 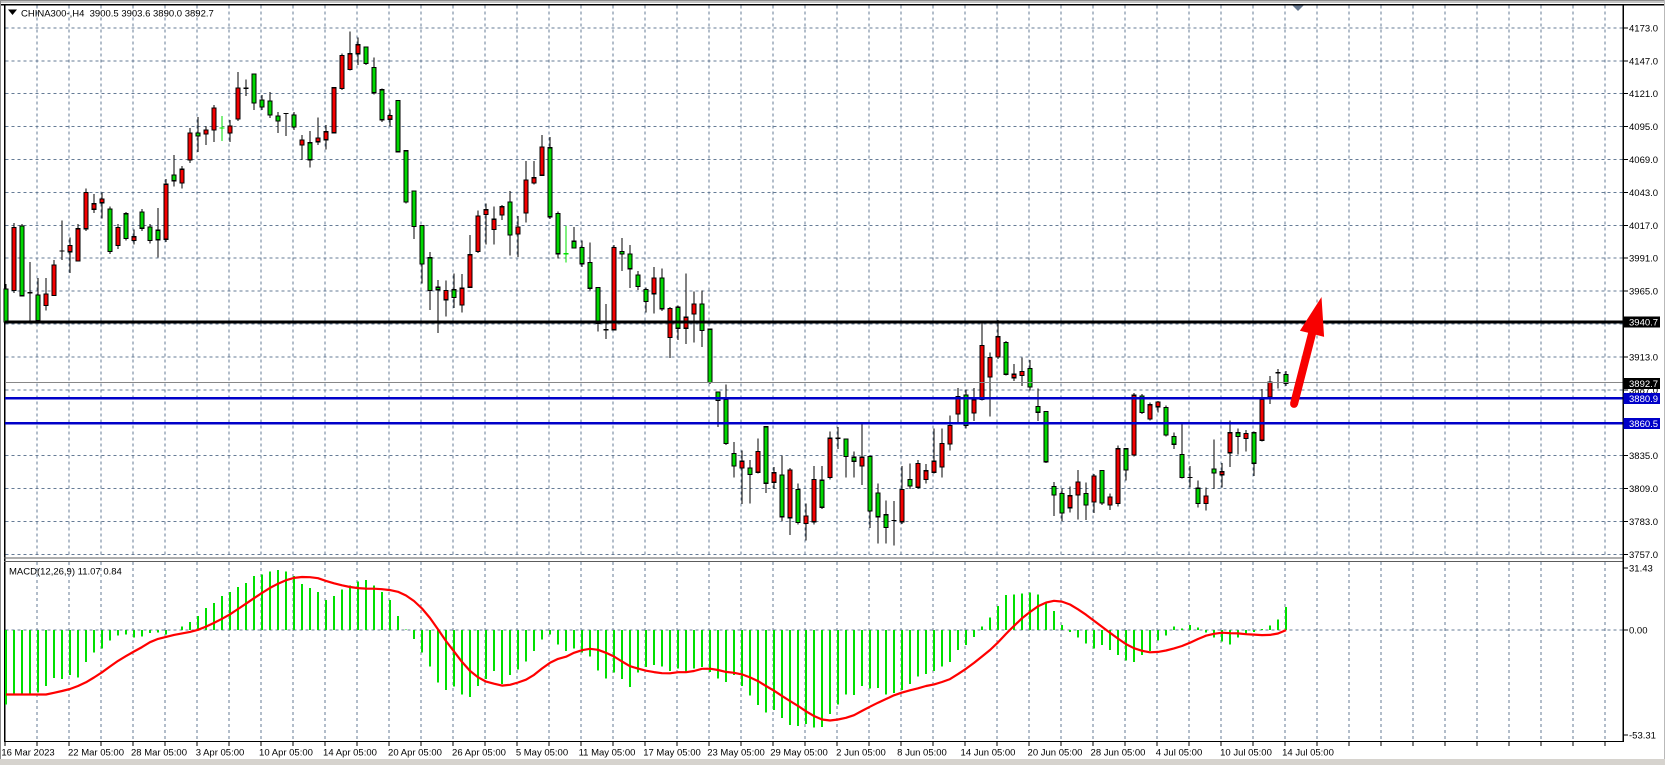 I want to click on svg-text: 10 Apr 05:00, so click(x=286, y=753).